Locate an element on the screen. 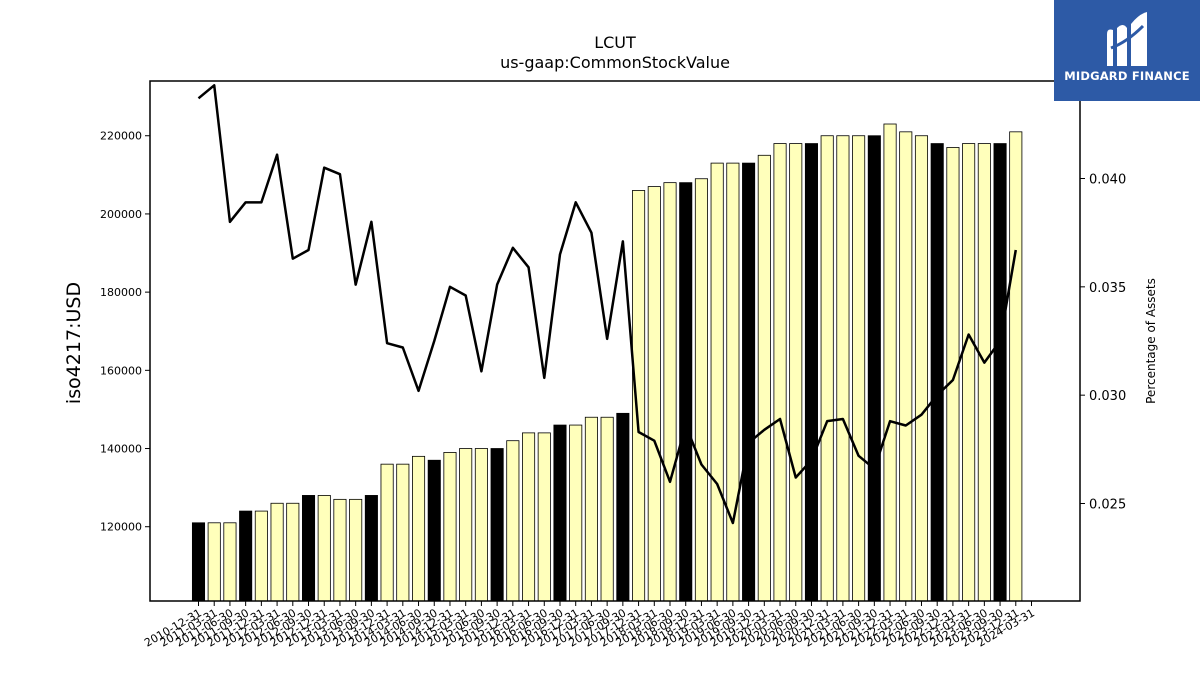 The height and width of the screenshot is (675, 1200). right-axis: 0.025 0.030 0.035 0.040 is located at coordinates (1103, 343).